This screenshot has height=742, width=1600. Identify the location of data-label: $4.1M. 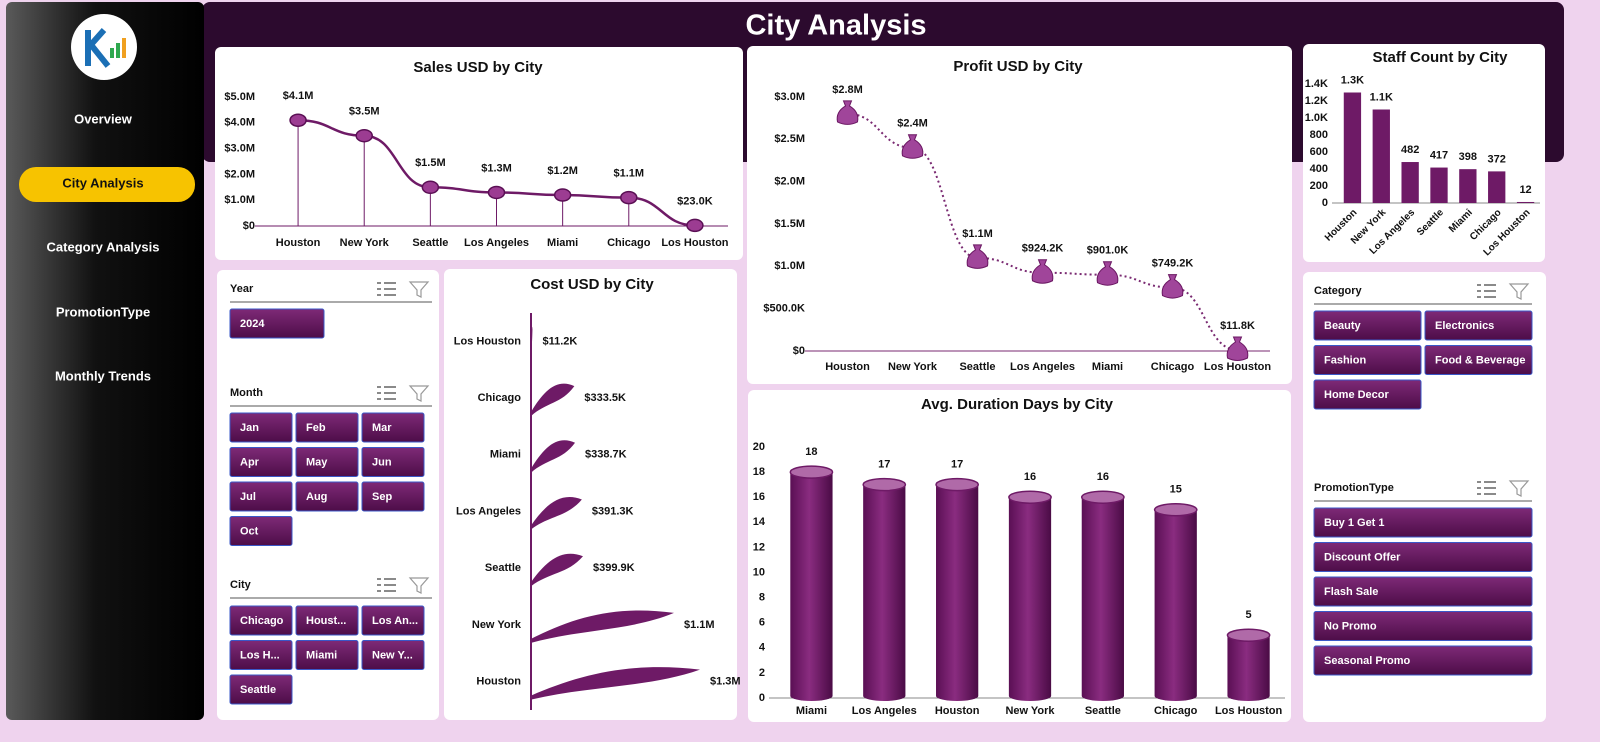
(298, 96).